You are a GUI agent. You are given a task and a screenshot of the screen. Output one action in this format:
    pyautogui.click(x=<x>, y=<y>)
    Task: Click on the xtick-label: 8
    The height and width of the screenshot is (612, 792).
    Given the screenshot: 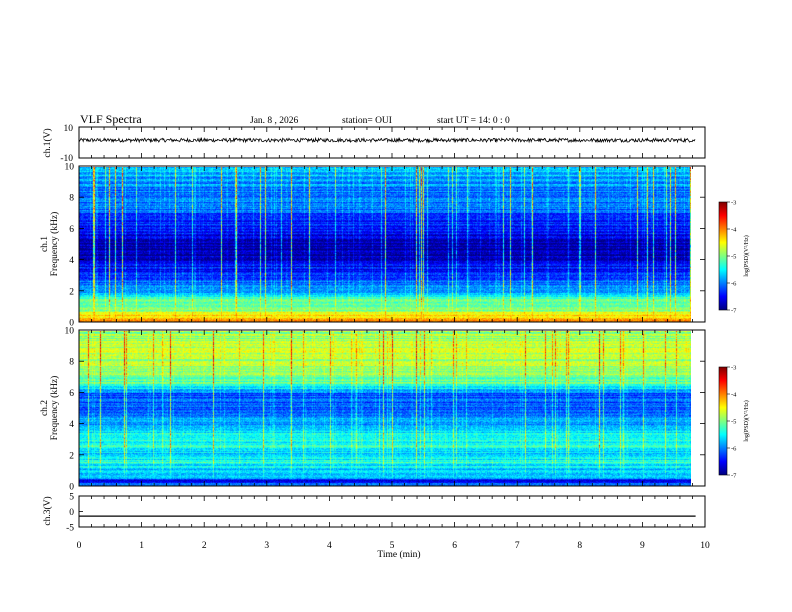 What is the action you would take?
    pyautogui.click(x=579, y=546)
    